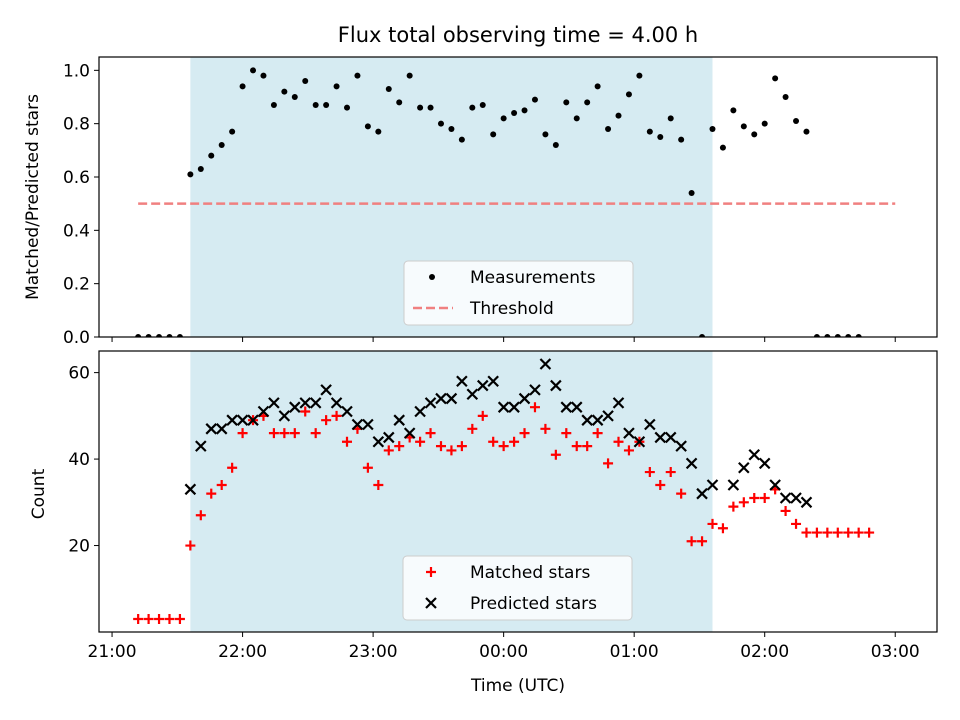 The image size is (960, 720). Describe the element at coordinates (33, 197) in the screenshot. I see `top-y-axis-label: Matched/Predicted stars` at that location.